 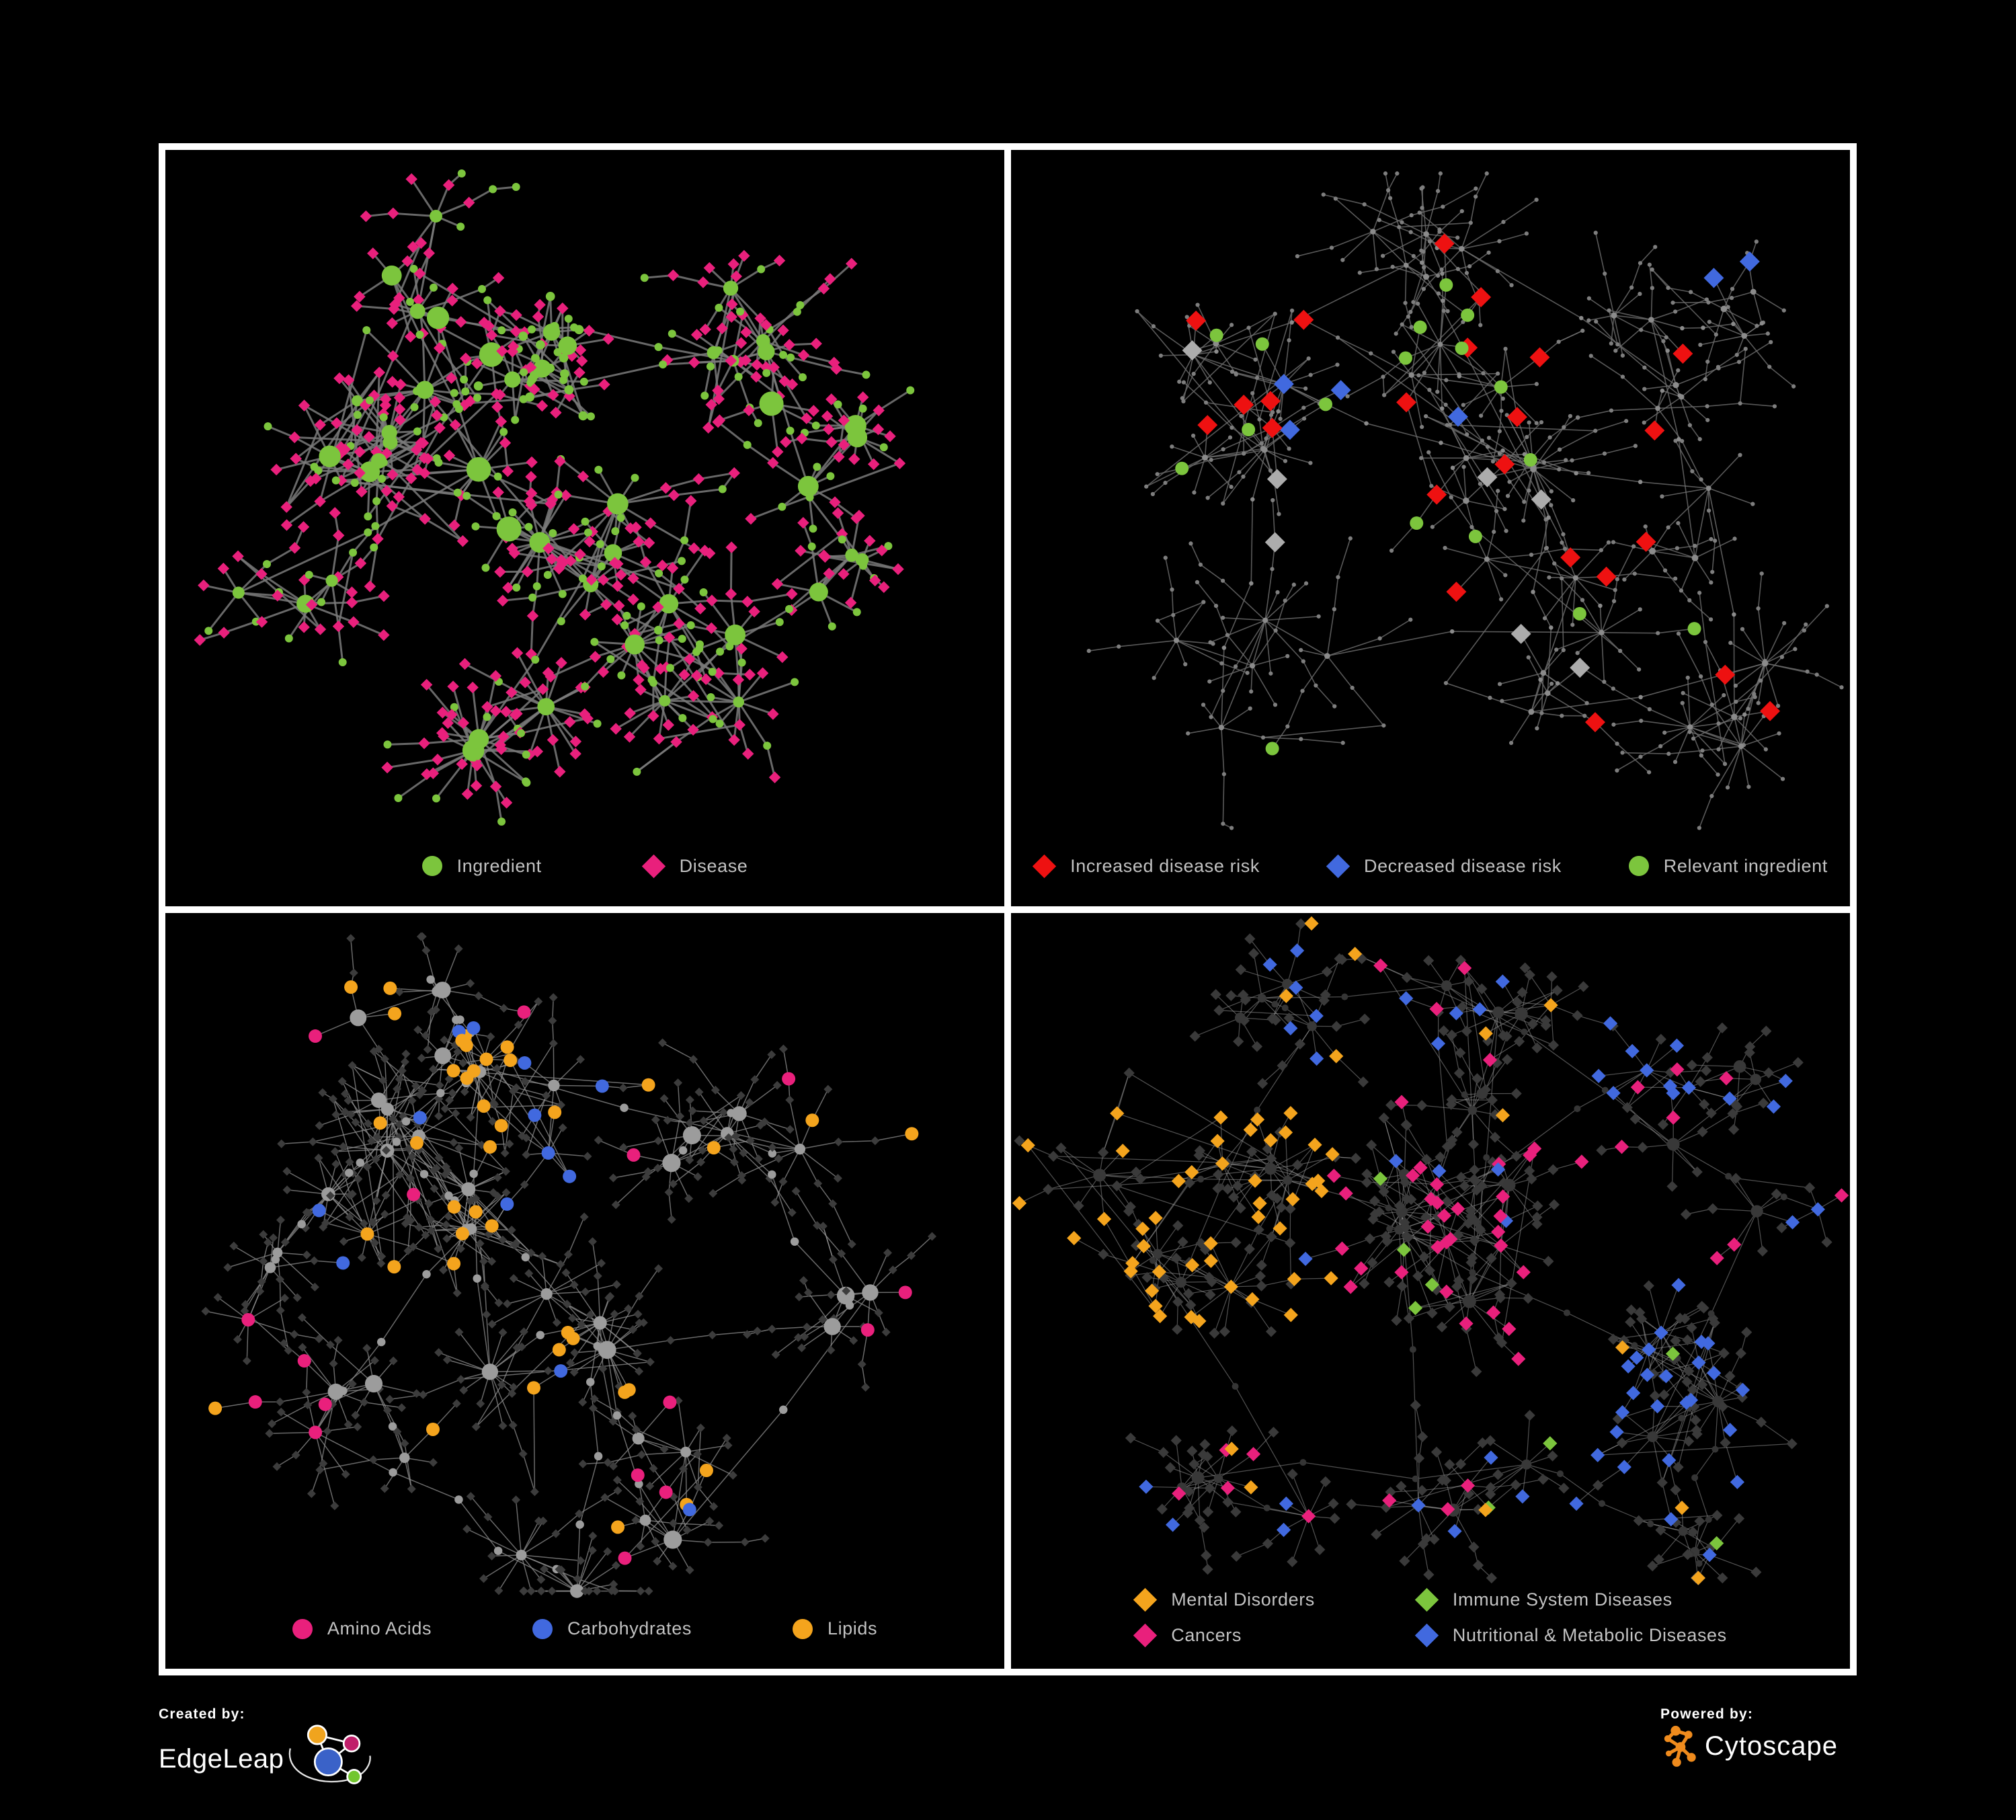 I want to click on legend-ingredient-disease: Ingredient Disease, so click(x=584, y=879).